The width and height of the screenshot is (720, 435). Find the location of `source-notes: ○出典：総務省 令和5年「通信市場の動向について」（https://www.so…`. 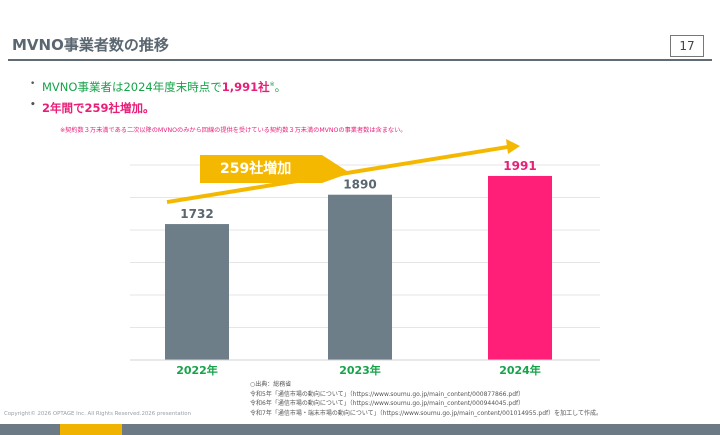

source-notes: ○出典：総務省 令和5年「通信市場の動向について」（https://www.so… is located at coordinates (426, 399).